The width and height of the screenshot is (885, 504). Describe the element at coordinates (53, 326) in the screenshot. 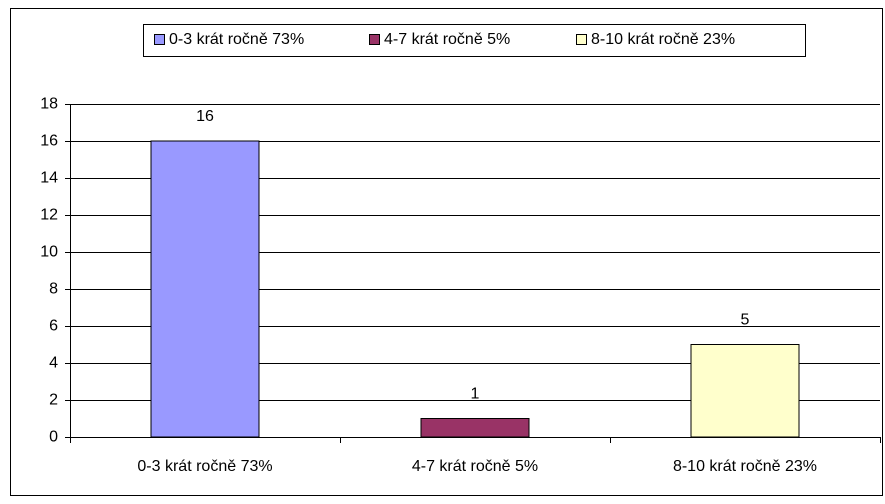

I see `y-tick-label: 6` at that location.